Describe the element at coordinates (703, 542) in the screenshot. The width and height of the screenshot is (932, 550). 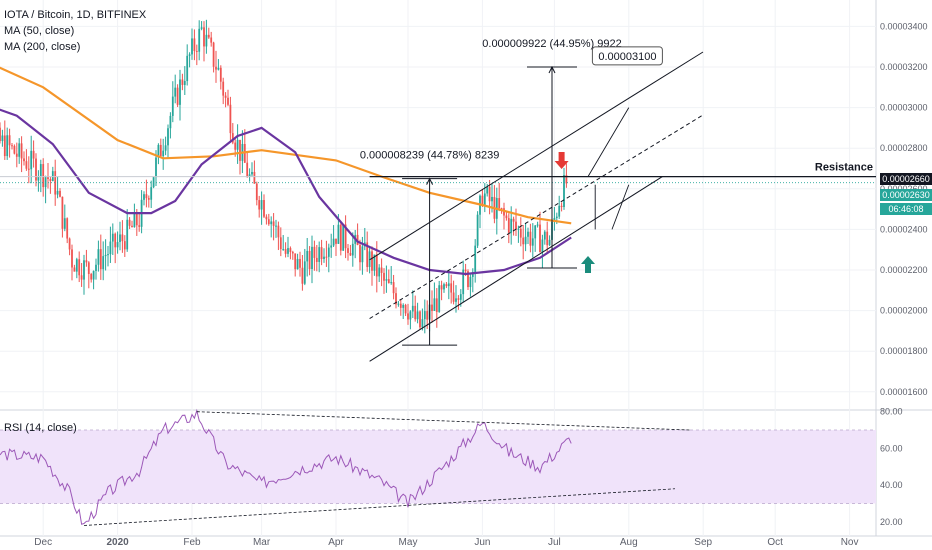
I see `time-tick-label: Sep` at that location.